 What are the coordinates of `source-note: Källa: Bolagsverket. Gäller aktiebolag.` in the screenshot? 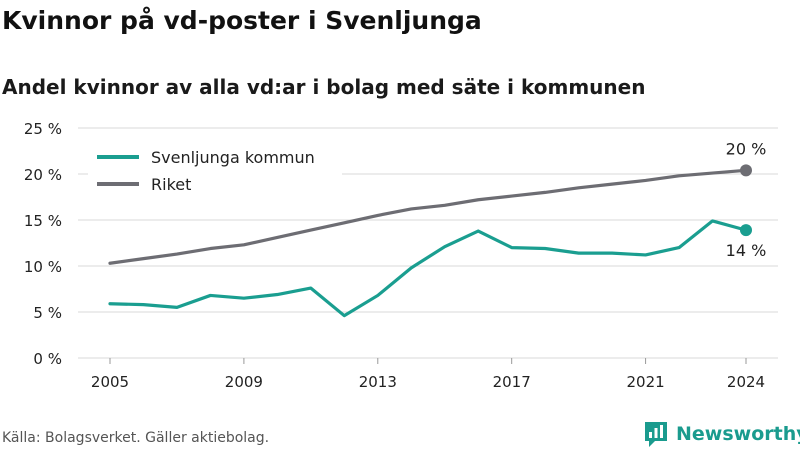 It's located at (136, 438).